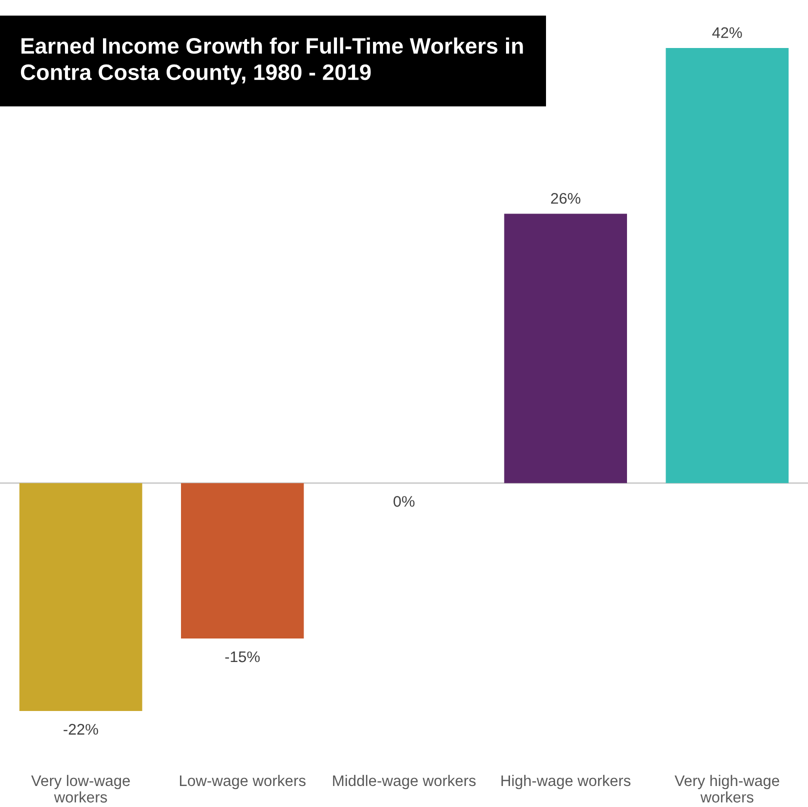 The image size is (808, 807). I want to click on x-tick-label: Middle-wage workers, so click(404, 782).